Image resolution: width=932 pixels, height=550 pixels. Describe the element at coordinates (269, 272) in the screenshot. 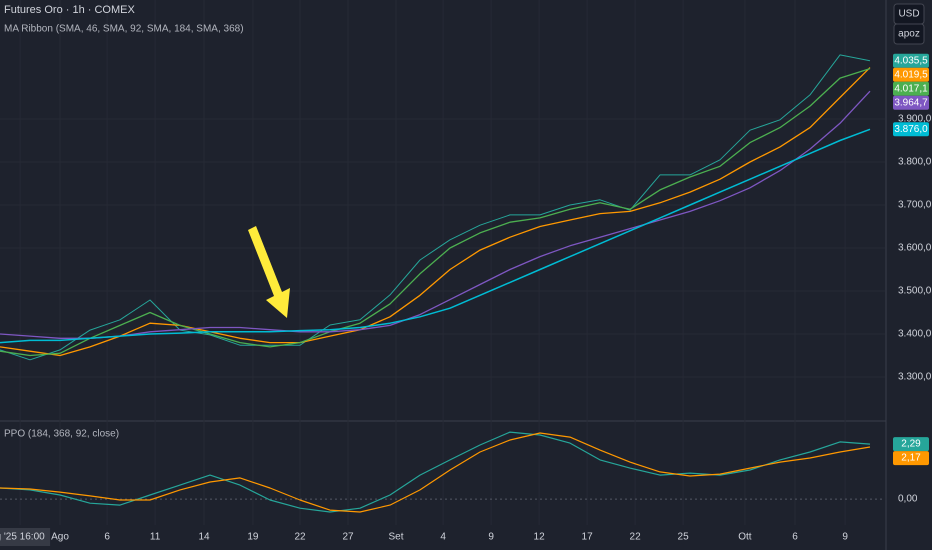

I see `annotation-arrow` at that location.